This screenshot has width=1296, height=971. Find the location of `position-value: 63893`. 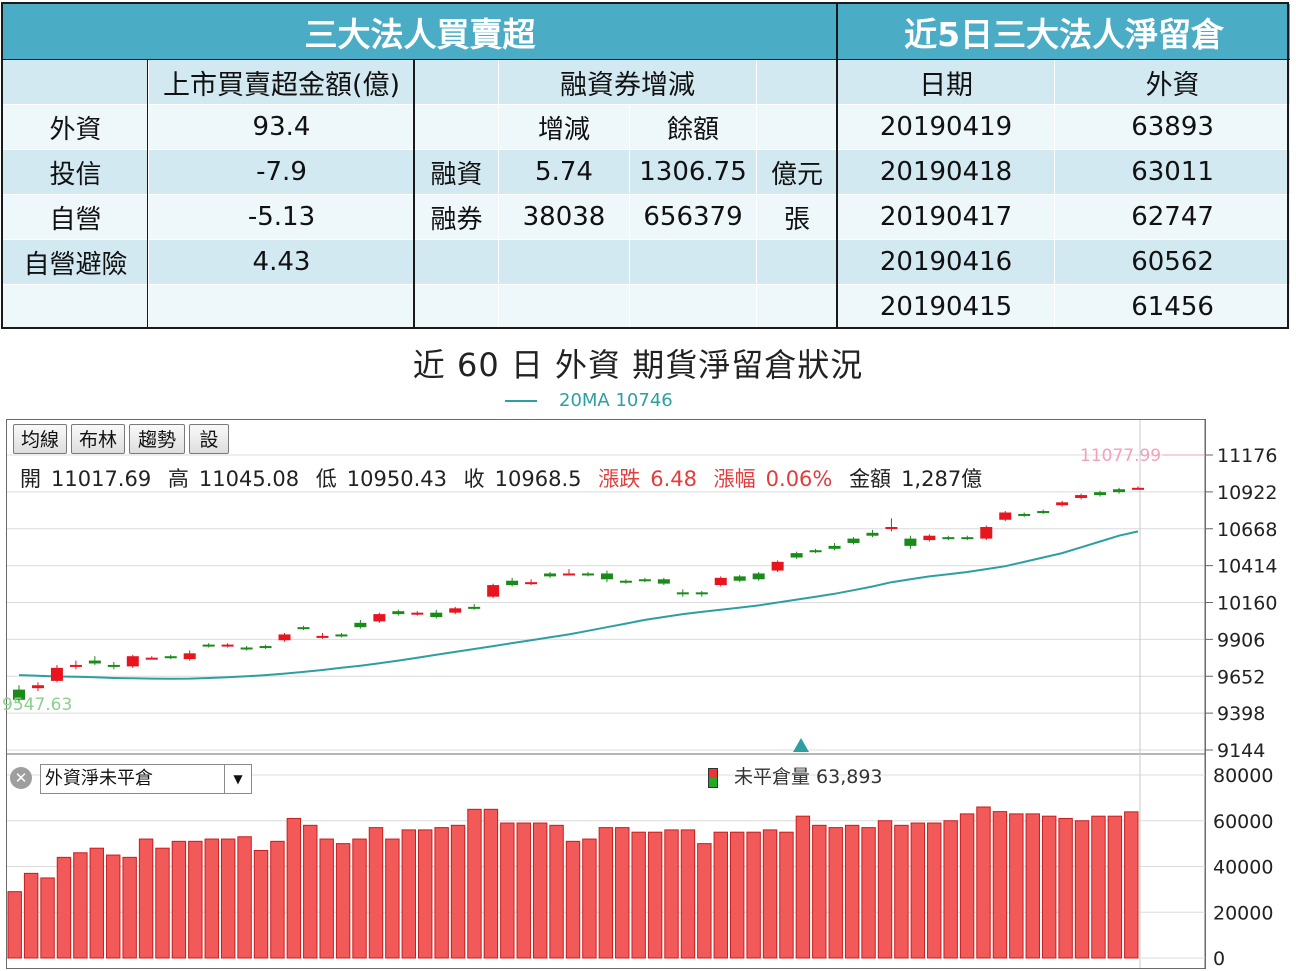

position-value: 63893 is located at coordinates (1173, 127).